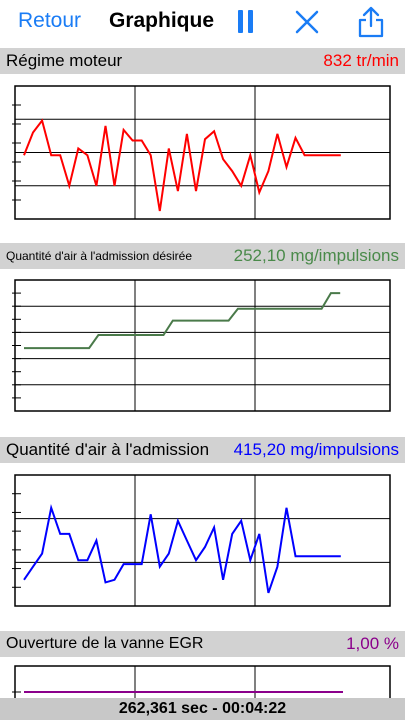 This screenshot has height=720, width=405. I want to click on page-title: Graphique, so click(162, 20).